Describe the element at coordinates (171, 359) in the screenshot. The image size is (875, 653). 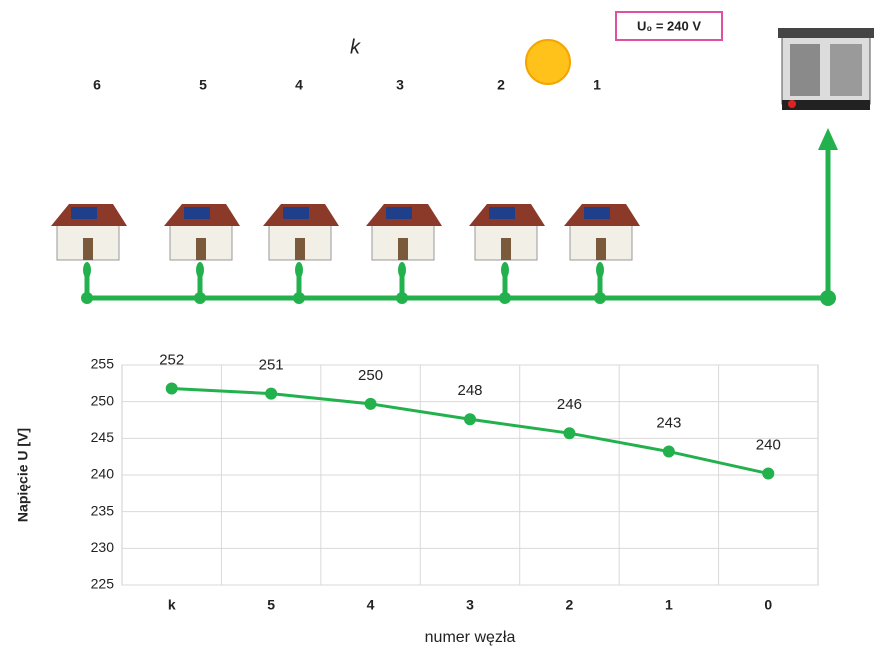
I see `data-label: 252` at that location.